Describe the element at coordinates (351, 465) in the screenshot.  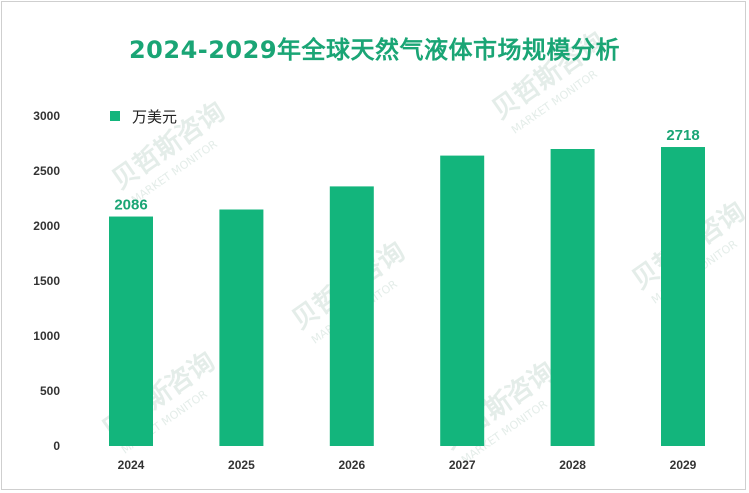
I see `x-tick-label: 2026` at that location.